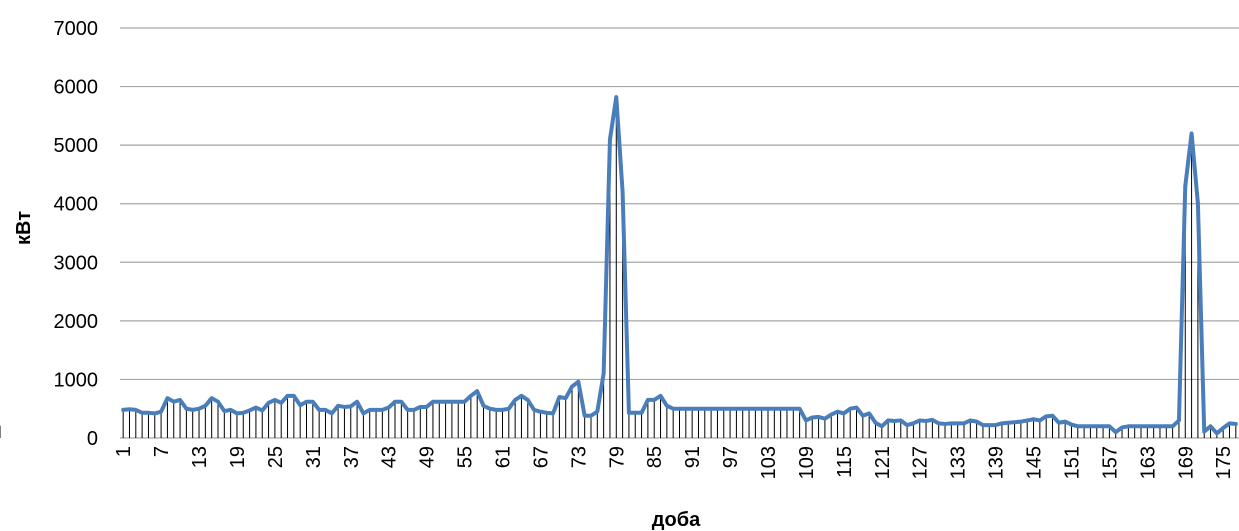 This screenshot has height=531, width=1239. Describe the element at coordinates (92, 439) in the screenshot. I see `y-tick-label: 0` at that location.